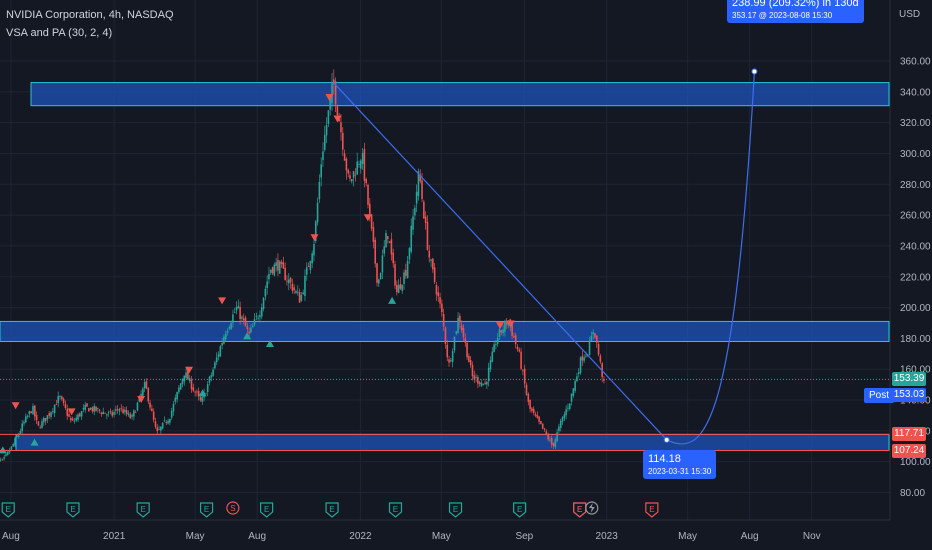  I want to click on indicator-label: VSA and PA (30, 2, 4), so click(59, 33).